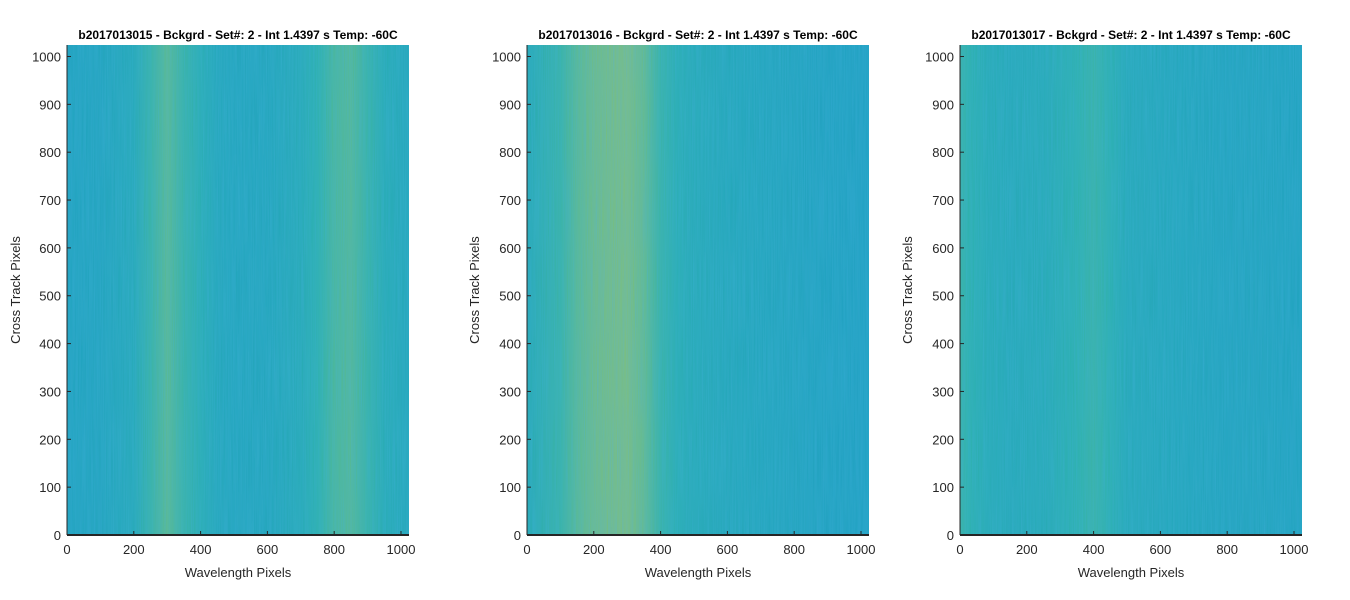  Describe the element at coordinates (15, 290) in the screenshot. I see `subplot-1-y-label: Cross Track Pixels` at that location.